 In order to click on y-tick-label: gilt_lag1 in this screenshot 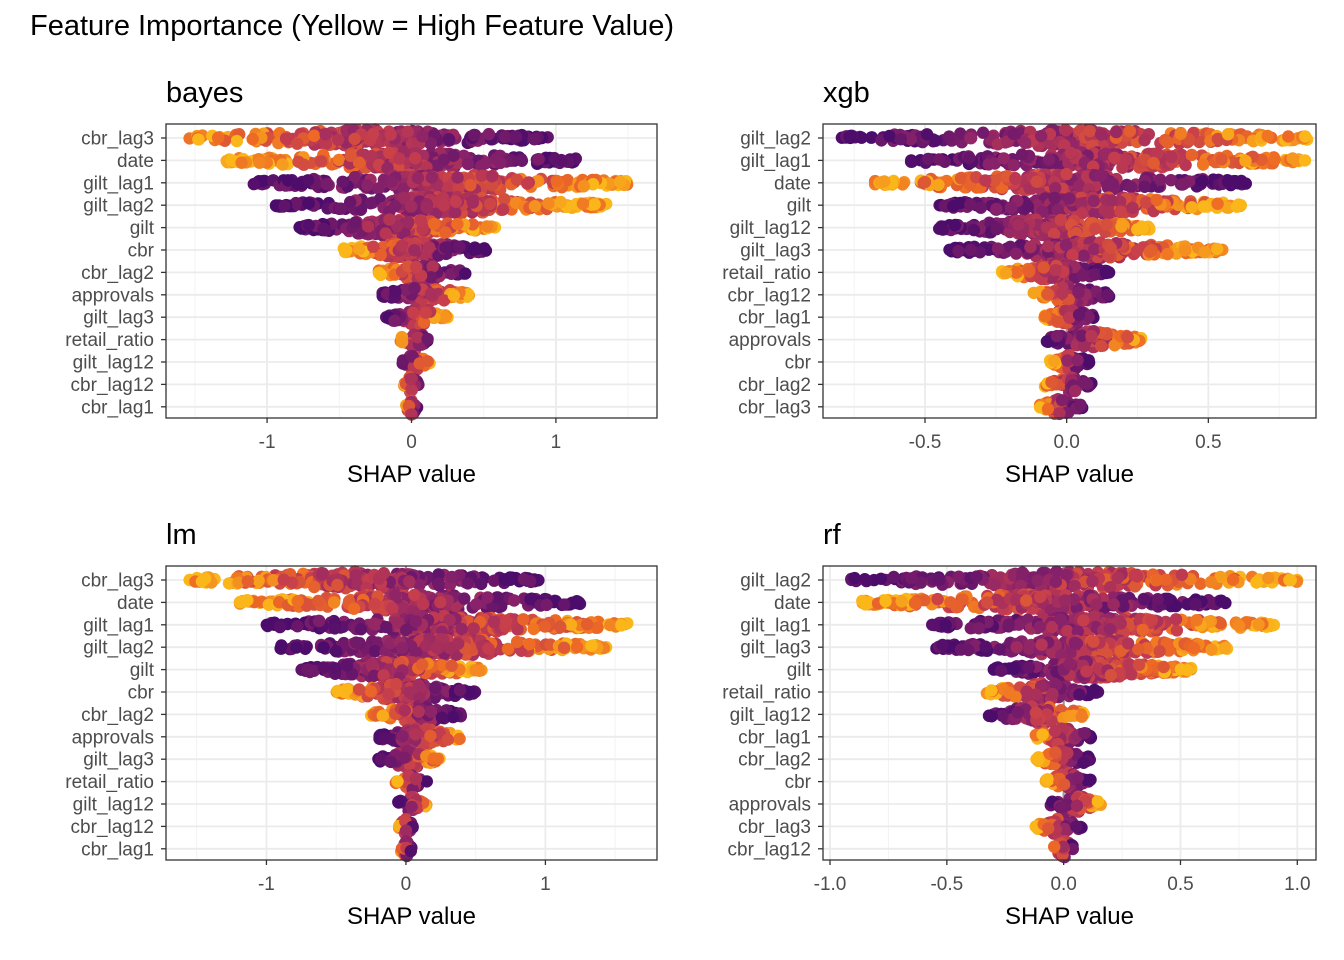, I will do `click(118, 183)`.